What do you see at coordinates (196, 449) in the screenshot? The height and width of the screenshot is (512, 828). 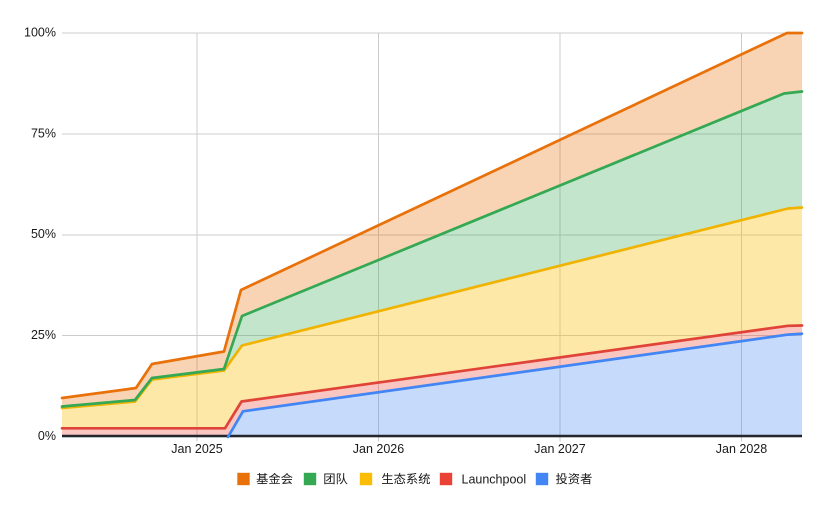 I see `svg-text: Jan 2025` at bounding box center [196, 449].